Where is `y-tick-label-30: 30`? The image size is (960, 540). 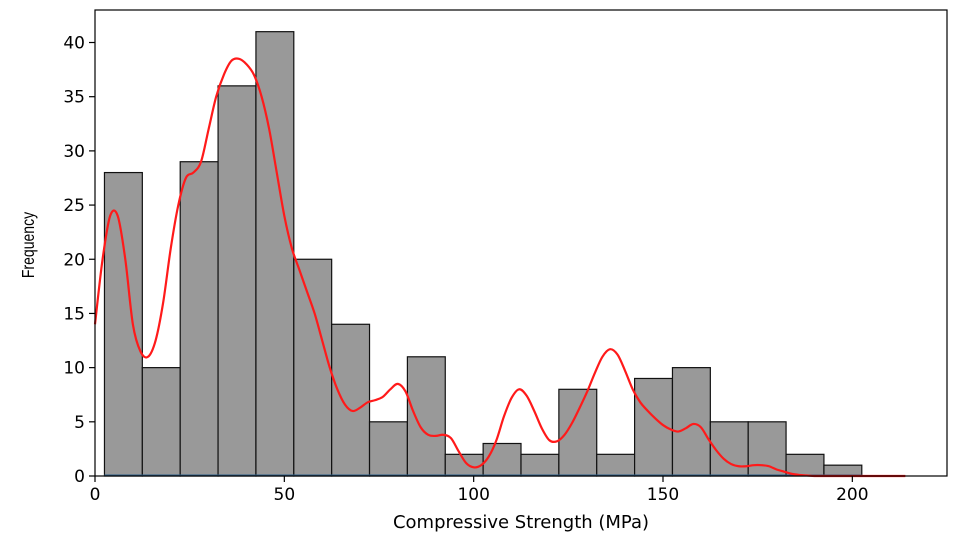
y-tick-label-30: 30 is located at coordinates (74, 152).